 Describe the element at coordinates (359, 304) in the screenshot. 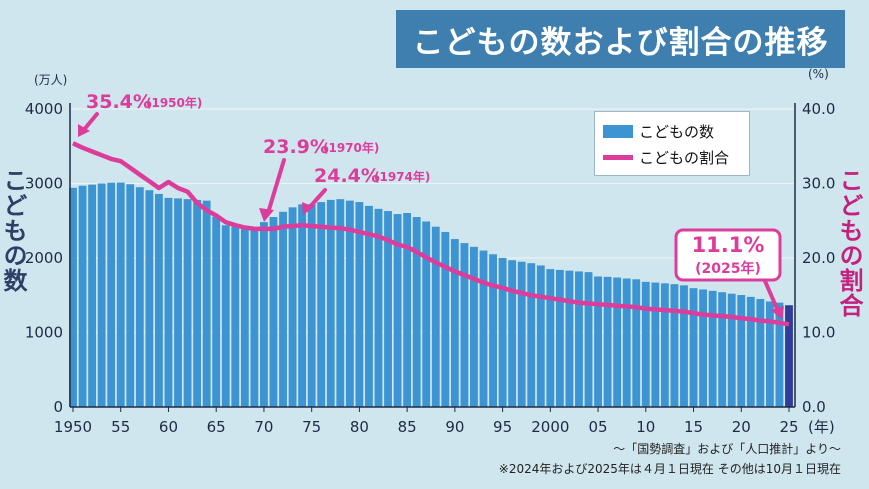

I see `bar-1980` at that location.